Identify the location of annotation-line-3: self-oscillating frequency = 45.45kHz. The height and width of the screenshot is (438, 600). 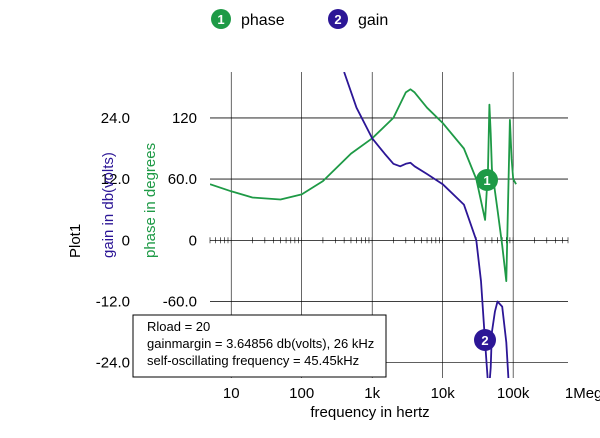
(253, 360).